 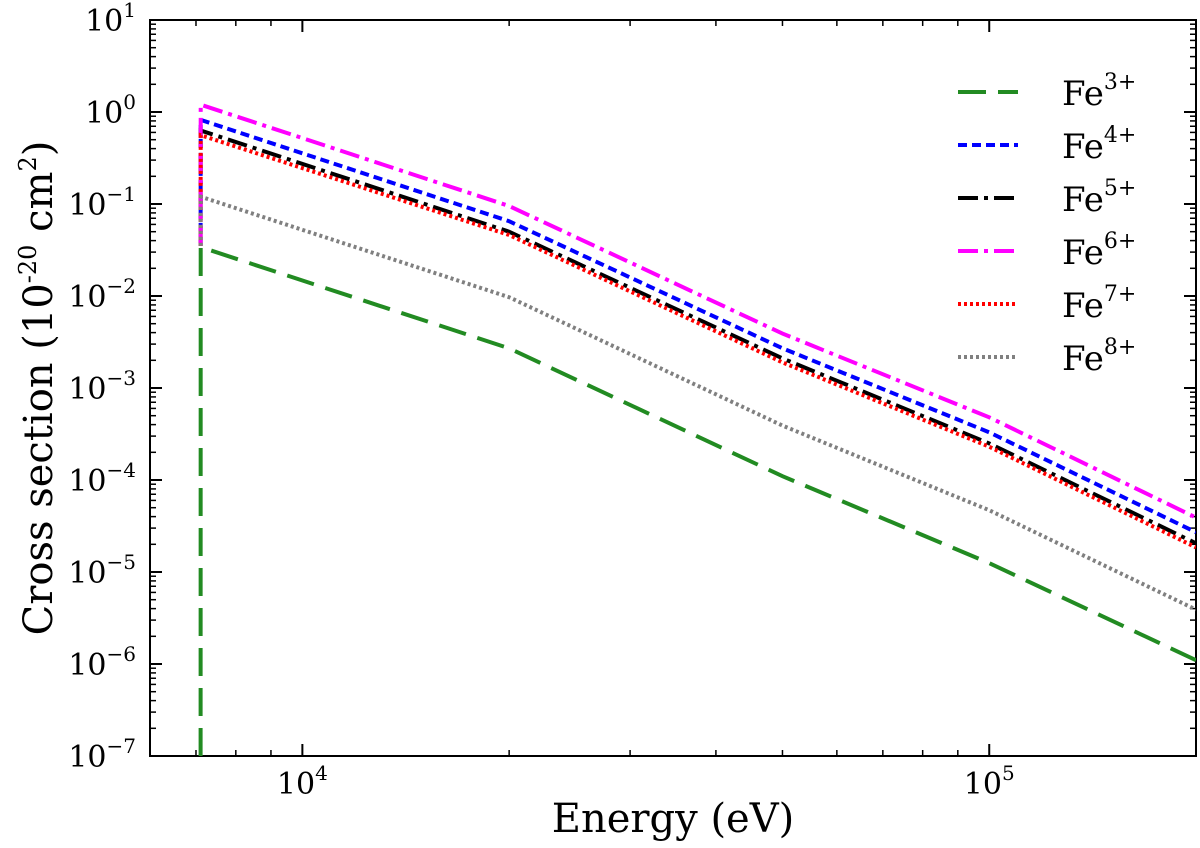 What do you see at coordinates (39, 149) in the screenshot?
I see `y-axis-label-end: )` at bounding box center [39, 149].